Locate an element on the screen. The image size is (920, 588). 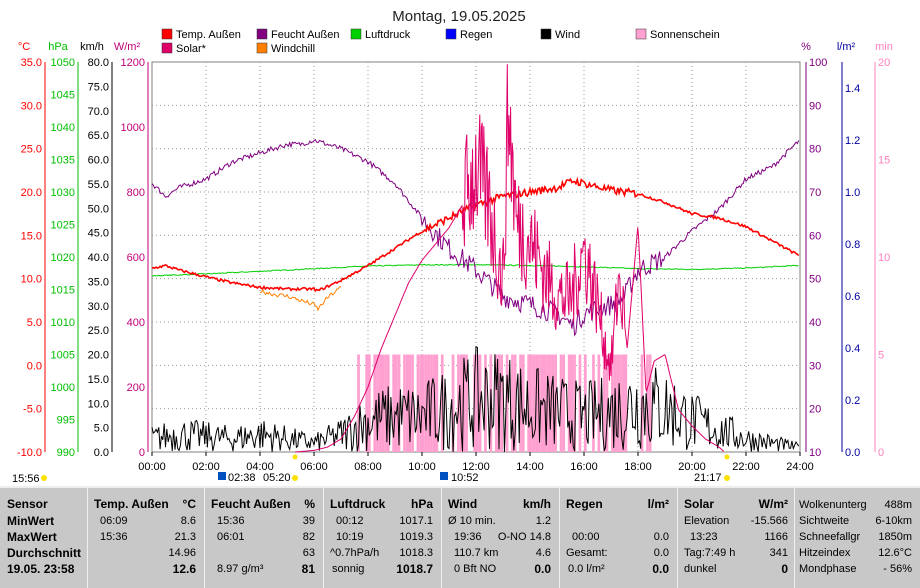
humidity-max-value: 82 is located at coordinates (308, 537).